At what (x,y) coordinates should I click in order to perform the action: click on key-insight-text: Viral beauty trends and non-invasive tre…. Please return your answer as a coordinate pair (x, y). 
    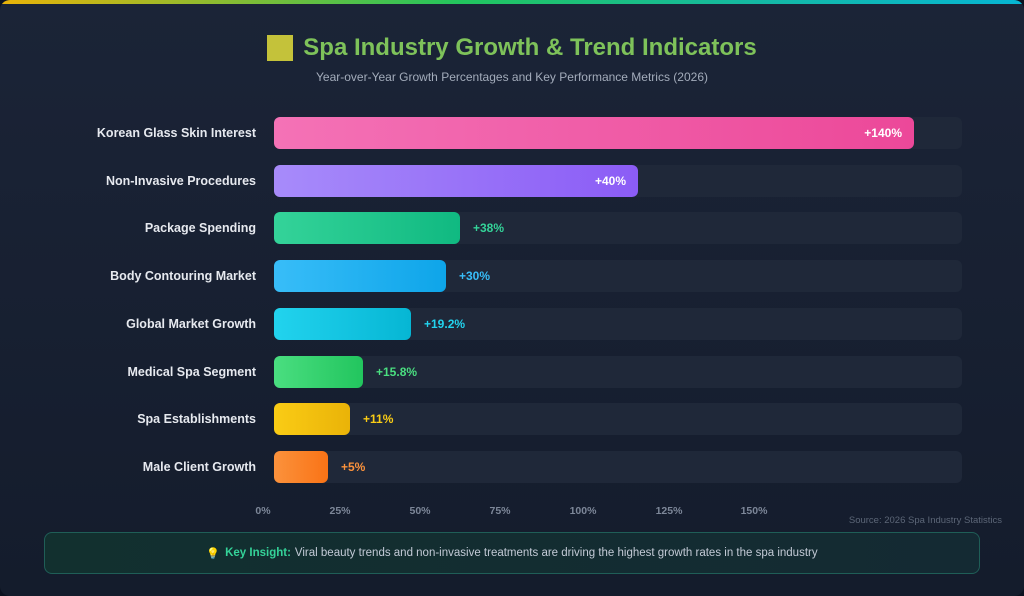
    Looking at the image, I should click on (556, 553).